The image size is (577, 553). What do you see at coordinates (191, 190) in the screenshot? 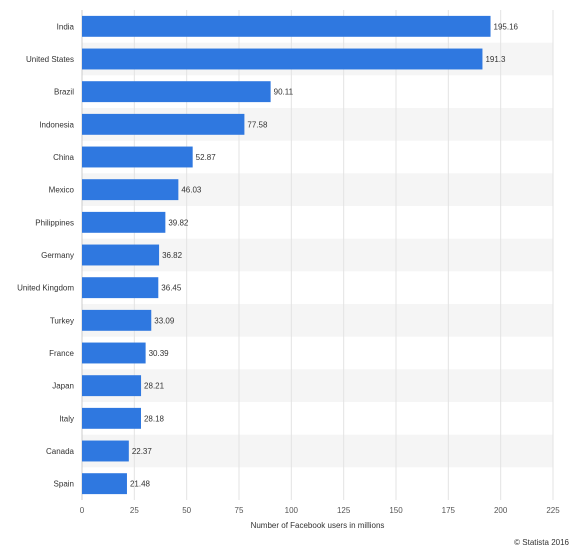
I see `data-label: 46.03` at bounding box center [191, 190].